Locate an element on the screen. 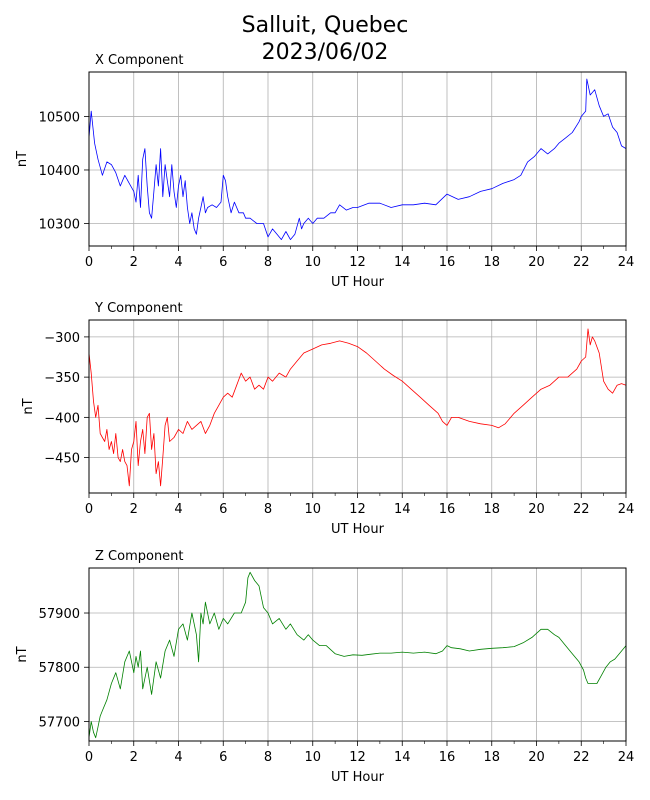  figure-title: Salluit, Quebec is located at coordinates (325, 25).